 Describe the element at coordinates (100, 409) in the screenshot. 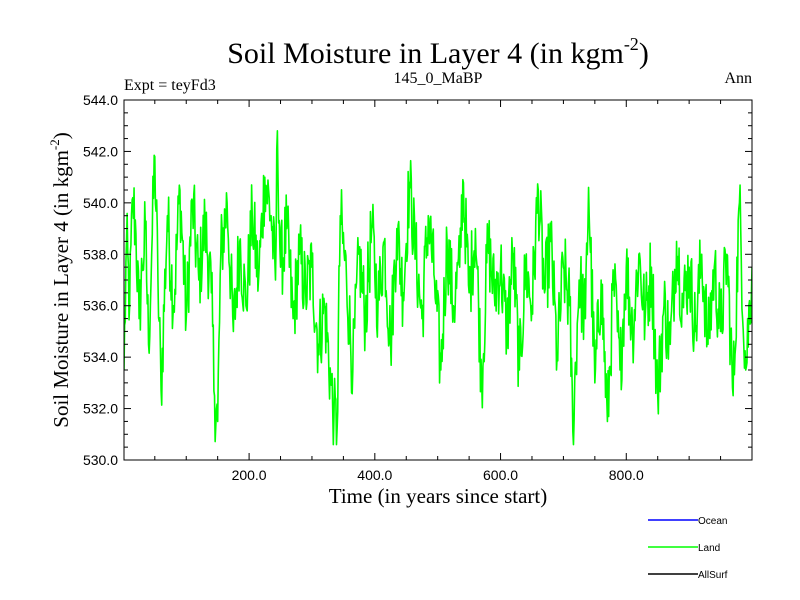

I see `y-tick-label: 532.0` at that location.